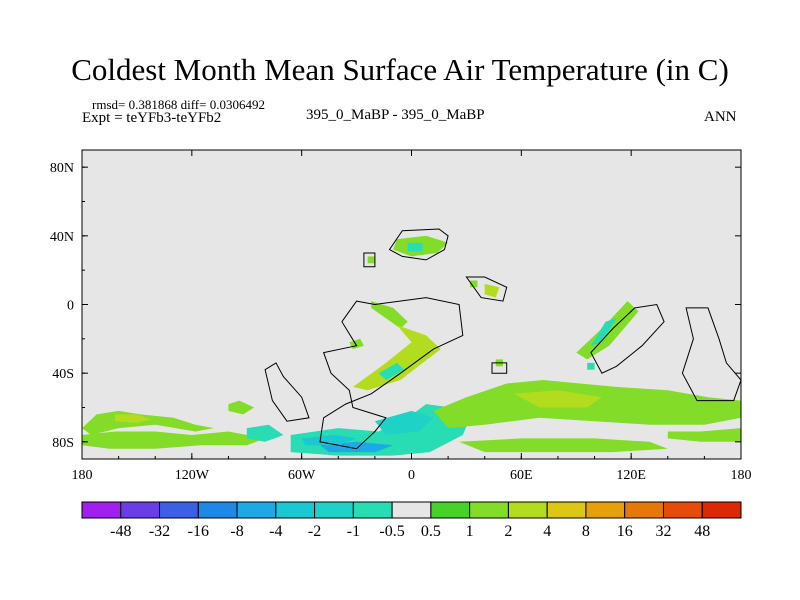 The width and height of the screenshot is (800, 600). Describe the element at coordinates (625, 531) in the screenshot. I see `colorbar-label: 16` at that location.